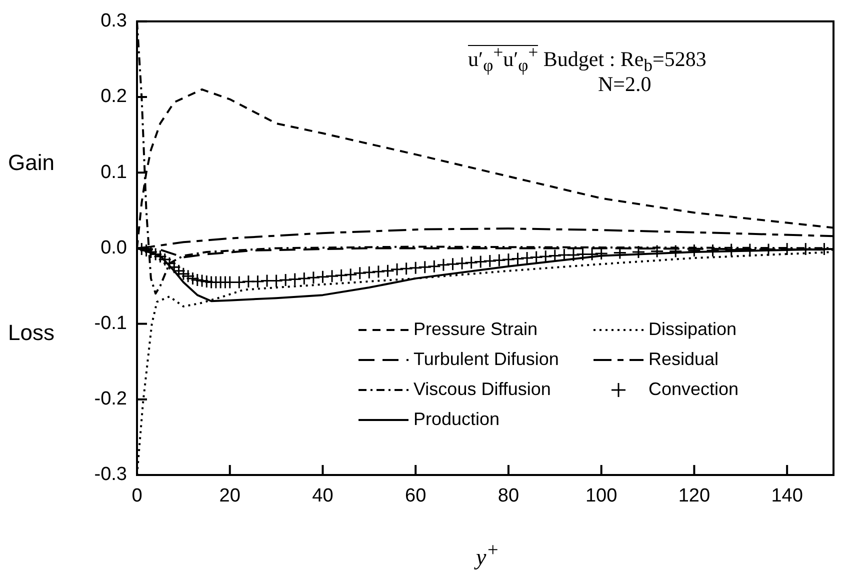 The height and width of the screenshot is (581, 841). What do you see at coordinates (31, 163) in the screenshot?
I see `text: Gain` at bounding box center [31, 163].